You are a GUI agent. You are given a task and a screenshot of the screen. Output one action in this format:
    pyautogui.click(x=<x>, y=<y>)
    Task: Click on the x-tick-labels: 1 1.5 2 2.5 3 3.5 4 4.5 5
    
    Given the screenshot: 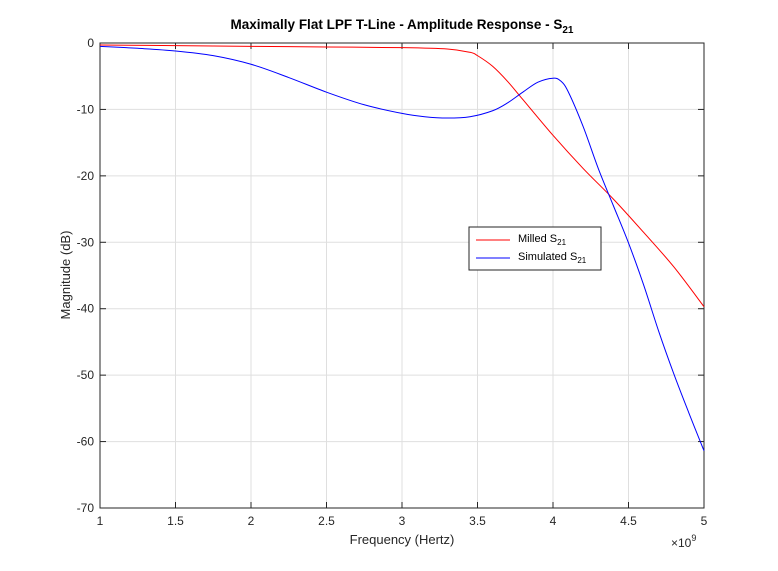 What is the action you would take?
    pyautogui.click(x=402, y=521)
    